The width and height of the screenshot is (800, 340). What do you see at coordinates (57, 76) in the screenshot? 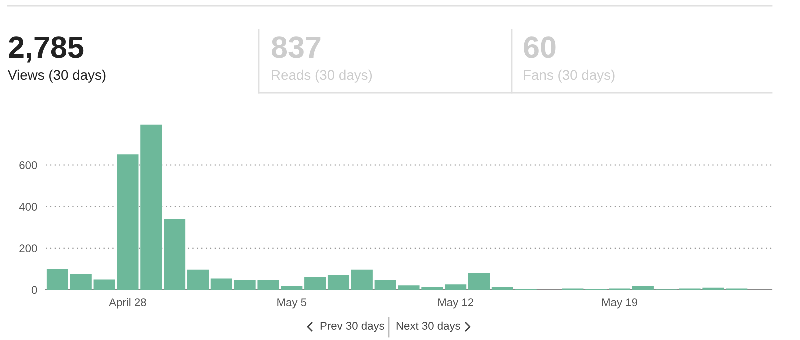
I see `text: Views (30 days)` at bounding box center [57, 76].